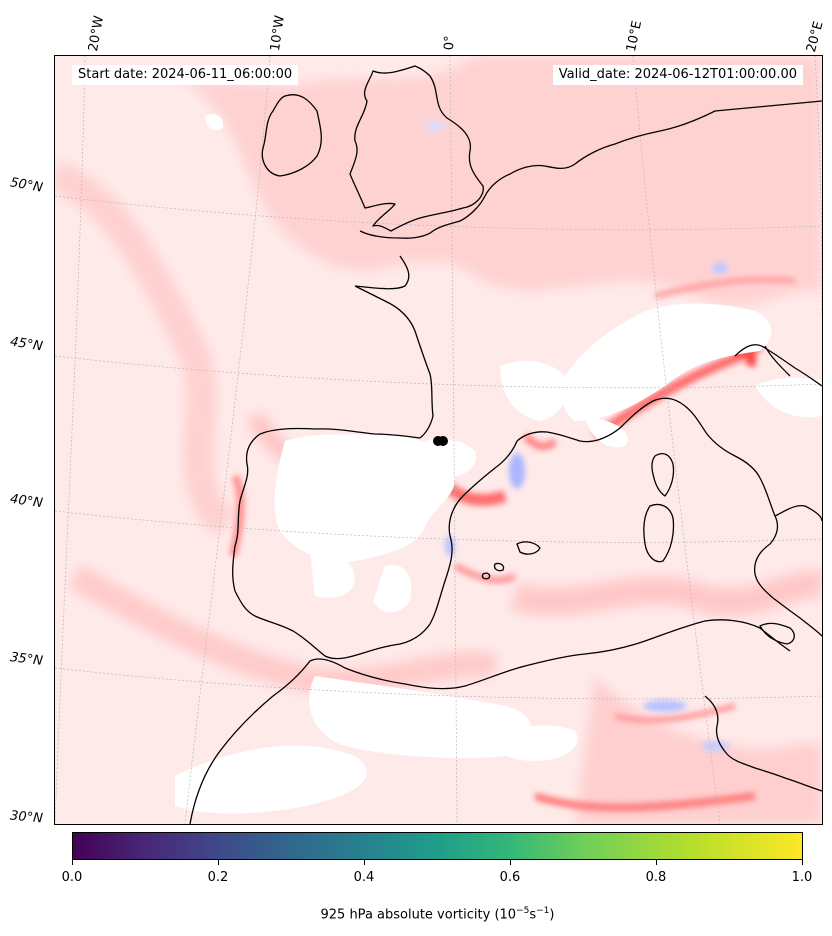  What do you see at coordinates (510, 877) in the screenshot?
I see `colorbar-tick-label: 0.6` at bounding box center [510, 877].